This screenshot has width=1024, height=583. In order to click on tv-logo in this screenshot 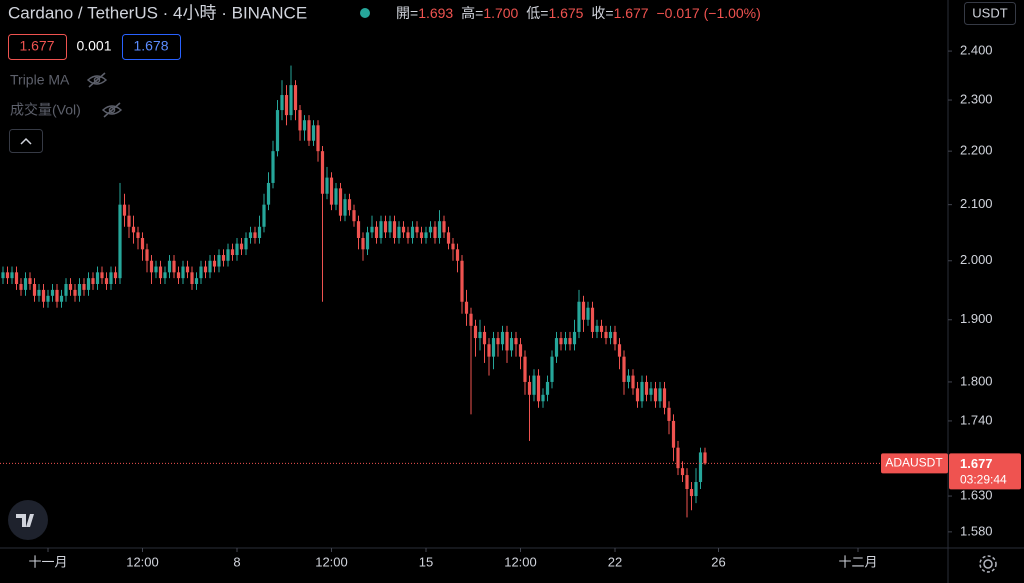, I will do `click(28, 520)`.